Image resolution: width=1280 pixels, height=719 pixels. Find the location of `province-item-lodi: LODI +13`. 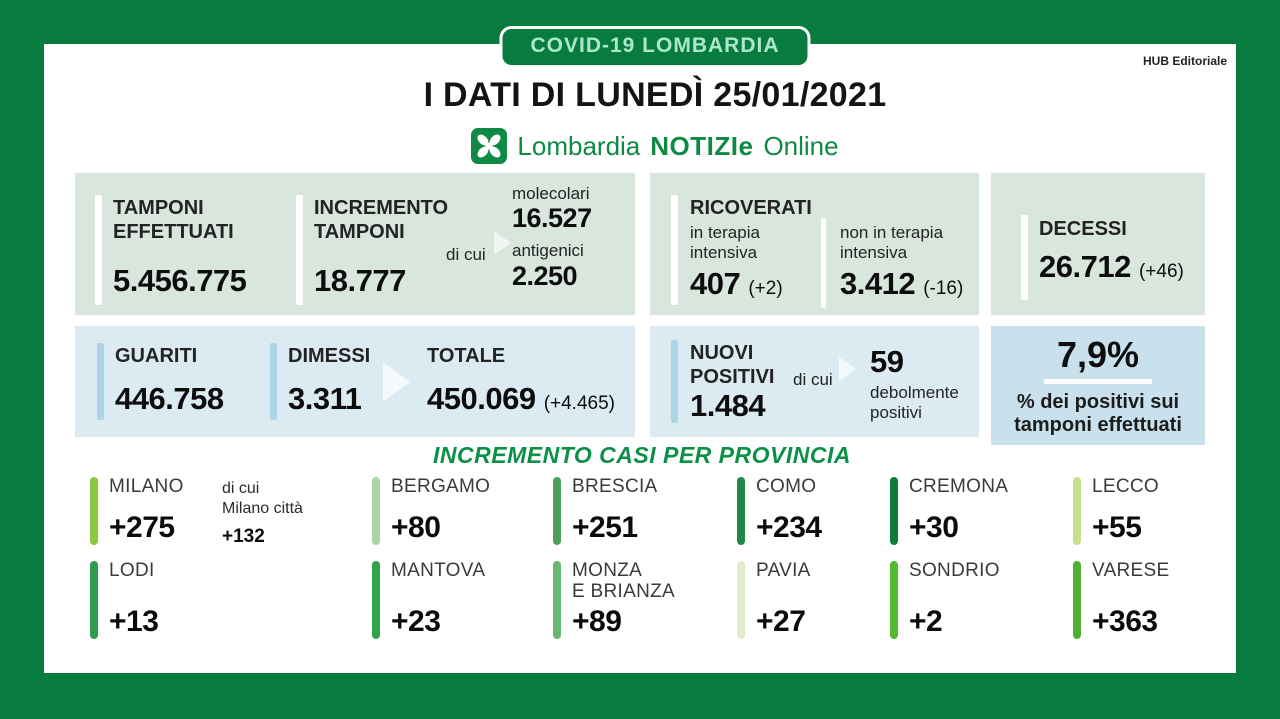

province-item-lodi: LODI +13 is located at coordinates (124, 599).